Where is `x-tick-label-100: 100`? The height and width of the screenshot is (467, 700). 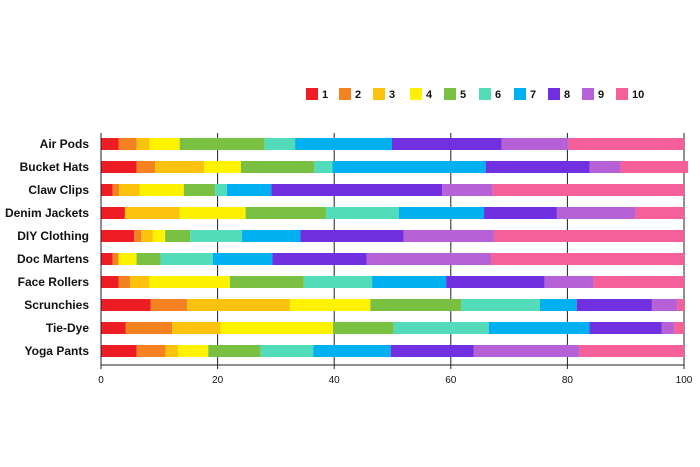 x-tick-label-100: 100 is located at coordinates (684, 380).